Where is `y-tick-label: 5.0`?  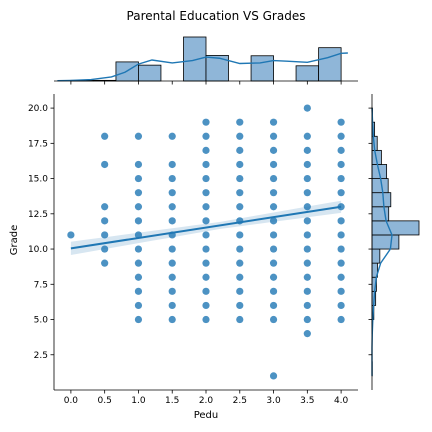 y-tick-label: 5.0 is located at coordinates (41, 321).